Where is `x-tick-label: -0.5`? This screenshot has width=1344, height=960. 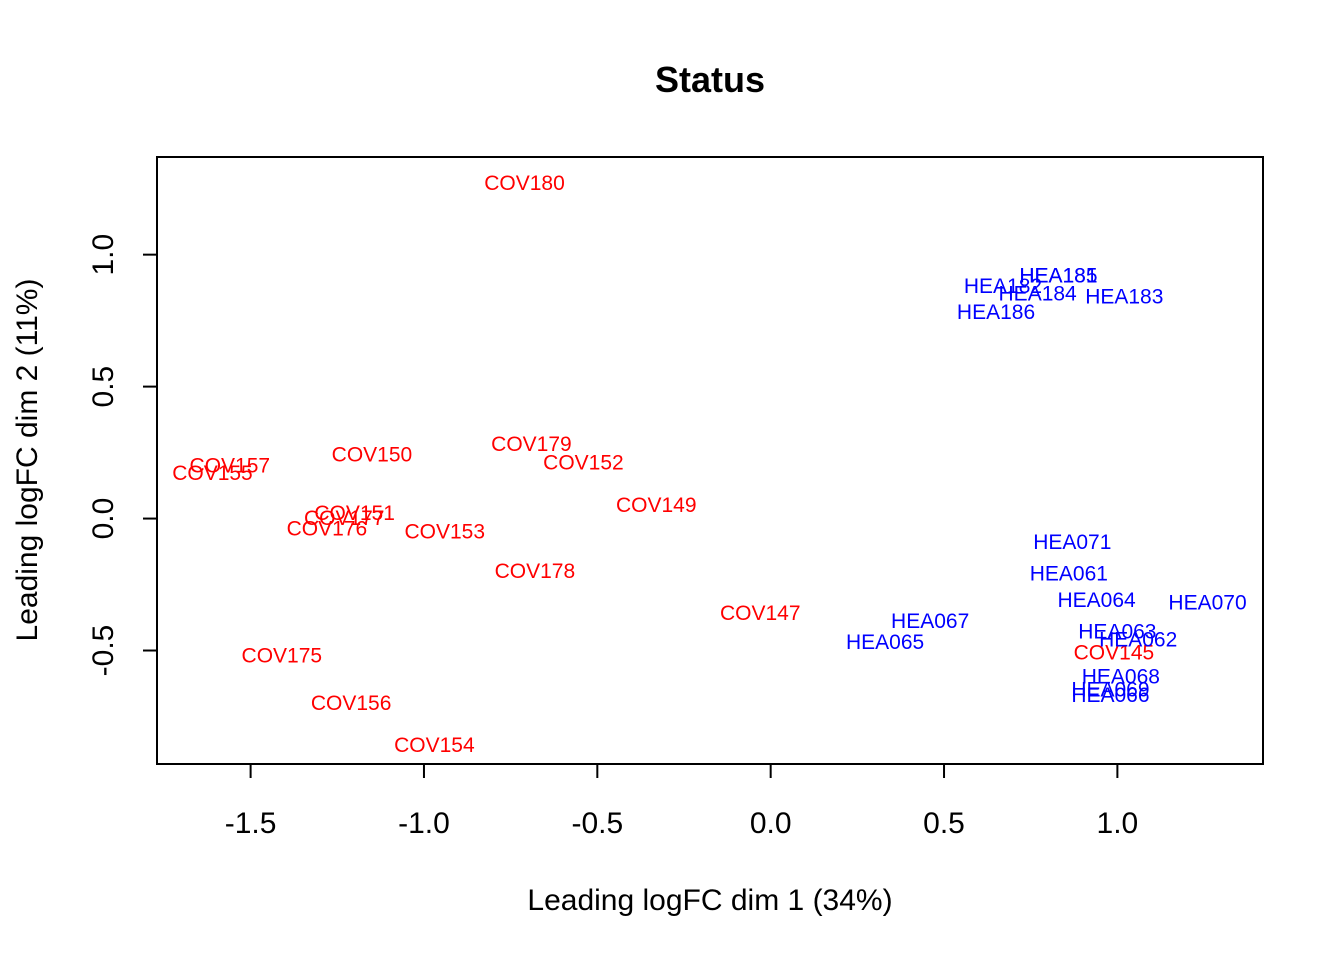
x-tick-label: -0.5 is located at coordinates (597, 823).